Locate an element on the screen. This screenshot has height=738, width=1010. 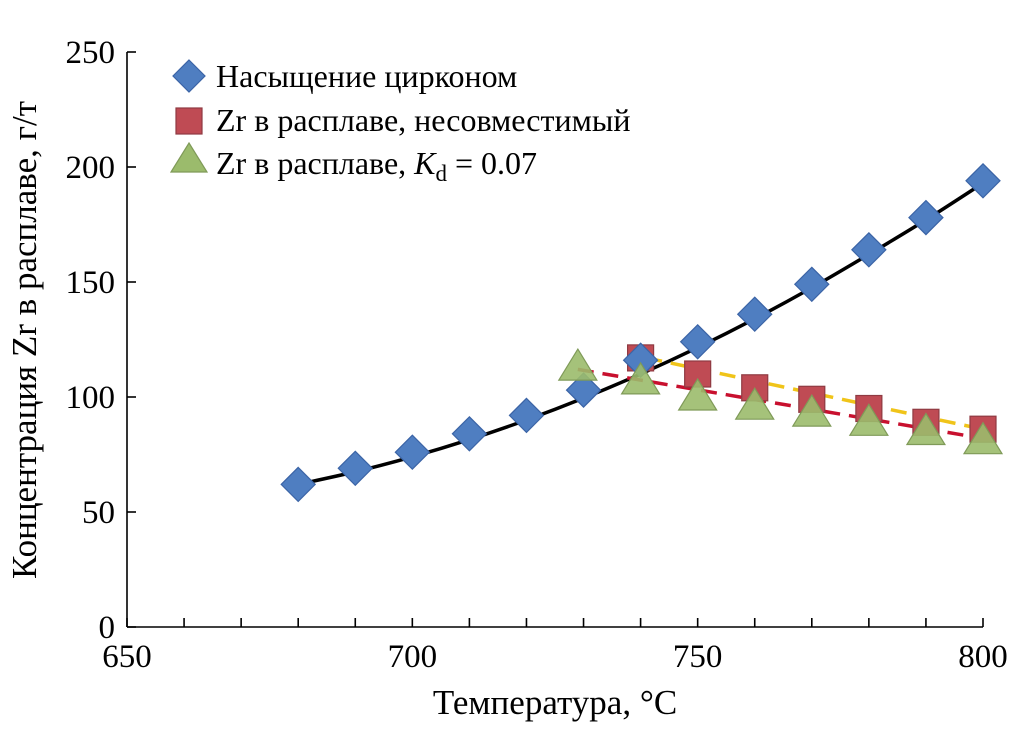
legend-kd-symbol: K is located at coordinates (425, 163).